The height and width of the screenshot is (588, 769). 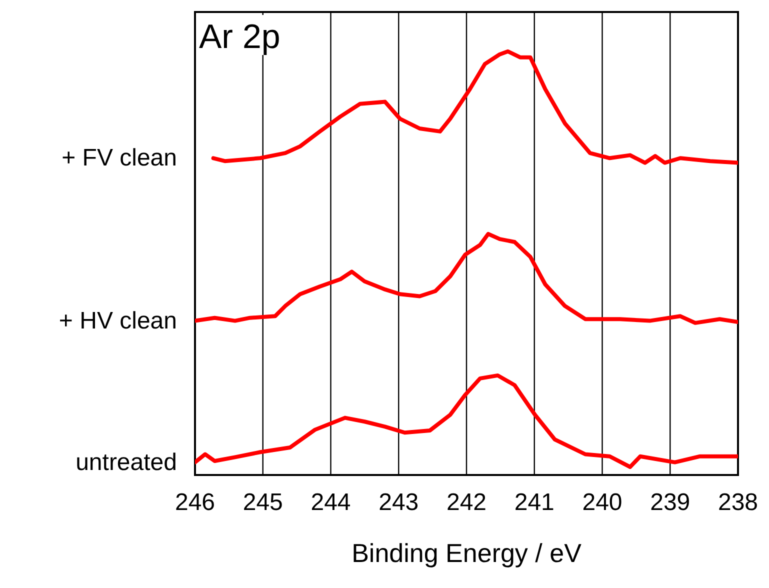 I want to click on x-tick-label: 239, so click(x=670, y=502).